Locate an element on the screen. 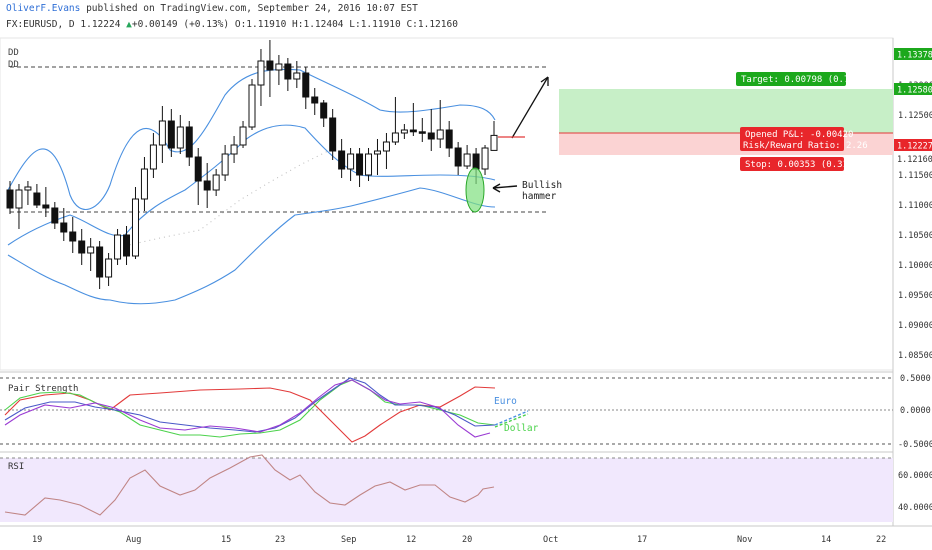  bullish-hammer-marker is located at coordinates (475, 190).